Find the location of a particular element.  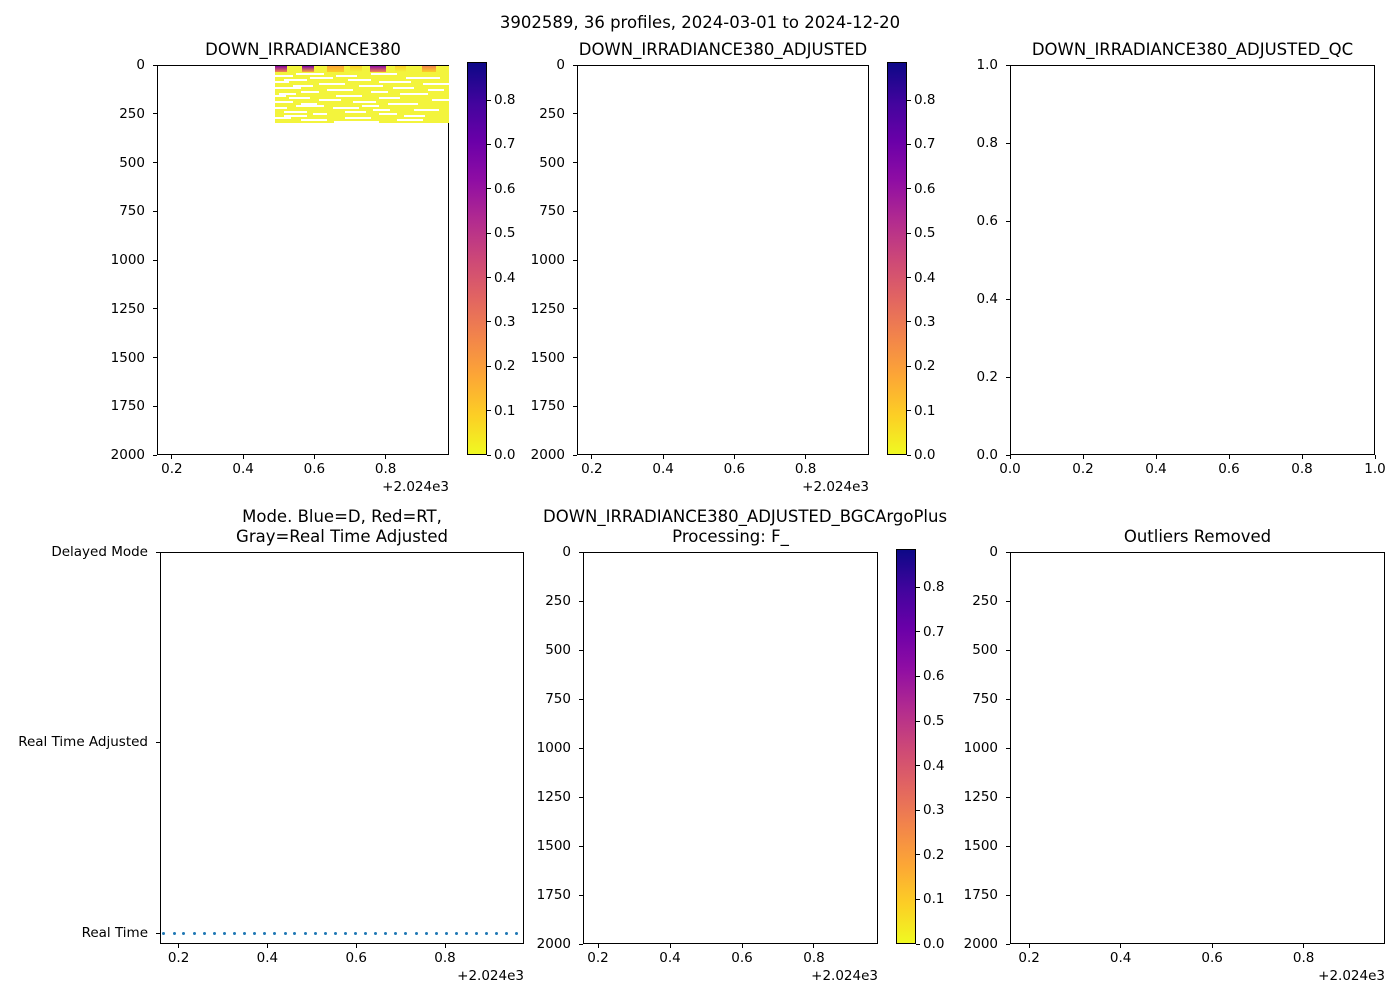

subplot-title: DOWN_IRRADIANCE380_ADJUSTED_QC is located at coordinates (1192, 50).